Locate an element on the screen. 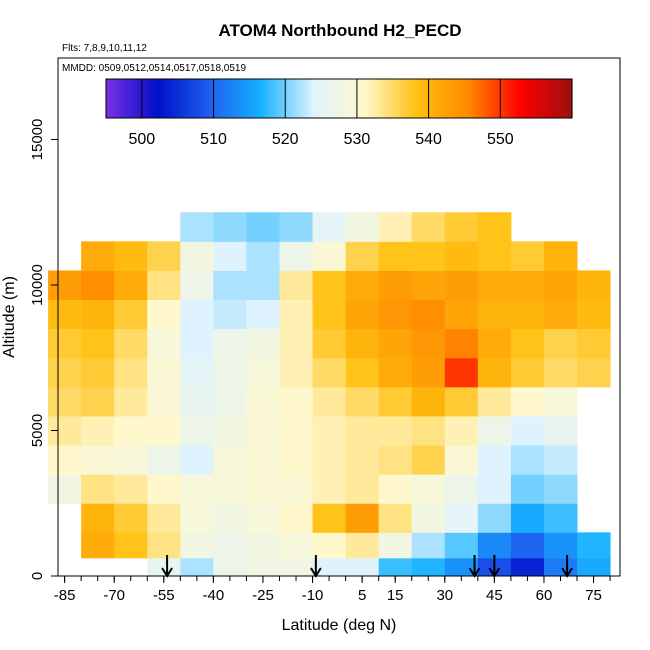 The width and height of the screenshot is (650, 650). x-axis: -85 -70 -55 -40 -25 -10 5 15 30 45 60 75 is located at coordinates (332, 590).